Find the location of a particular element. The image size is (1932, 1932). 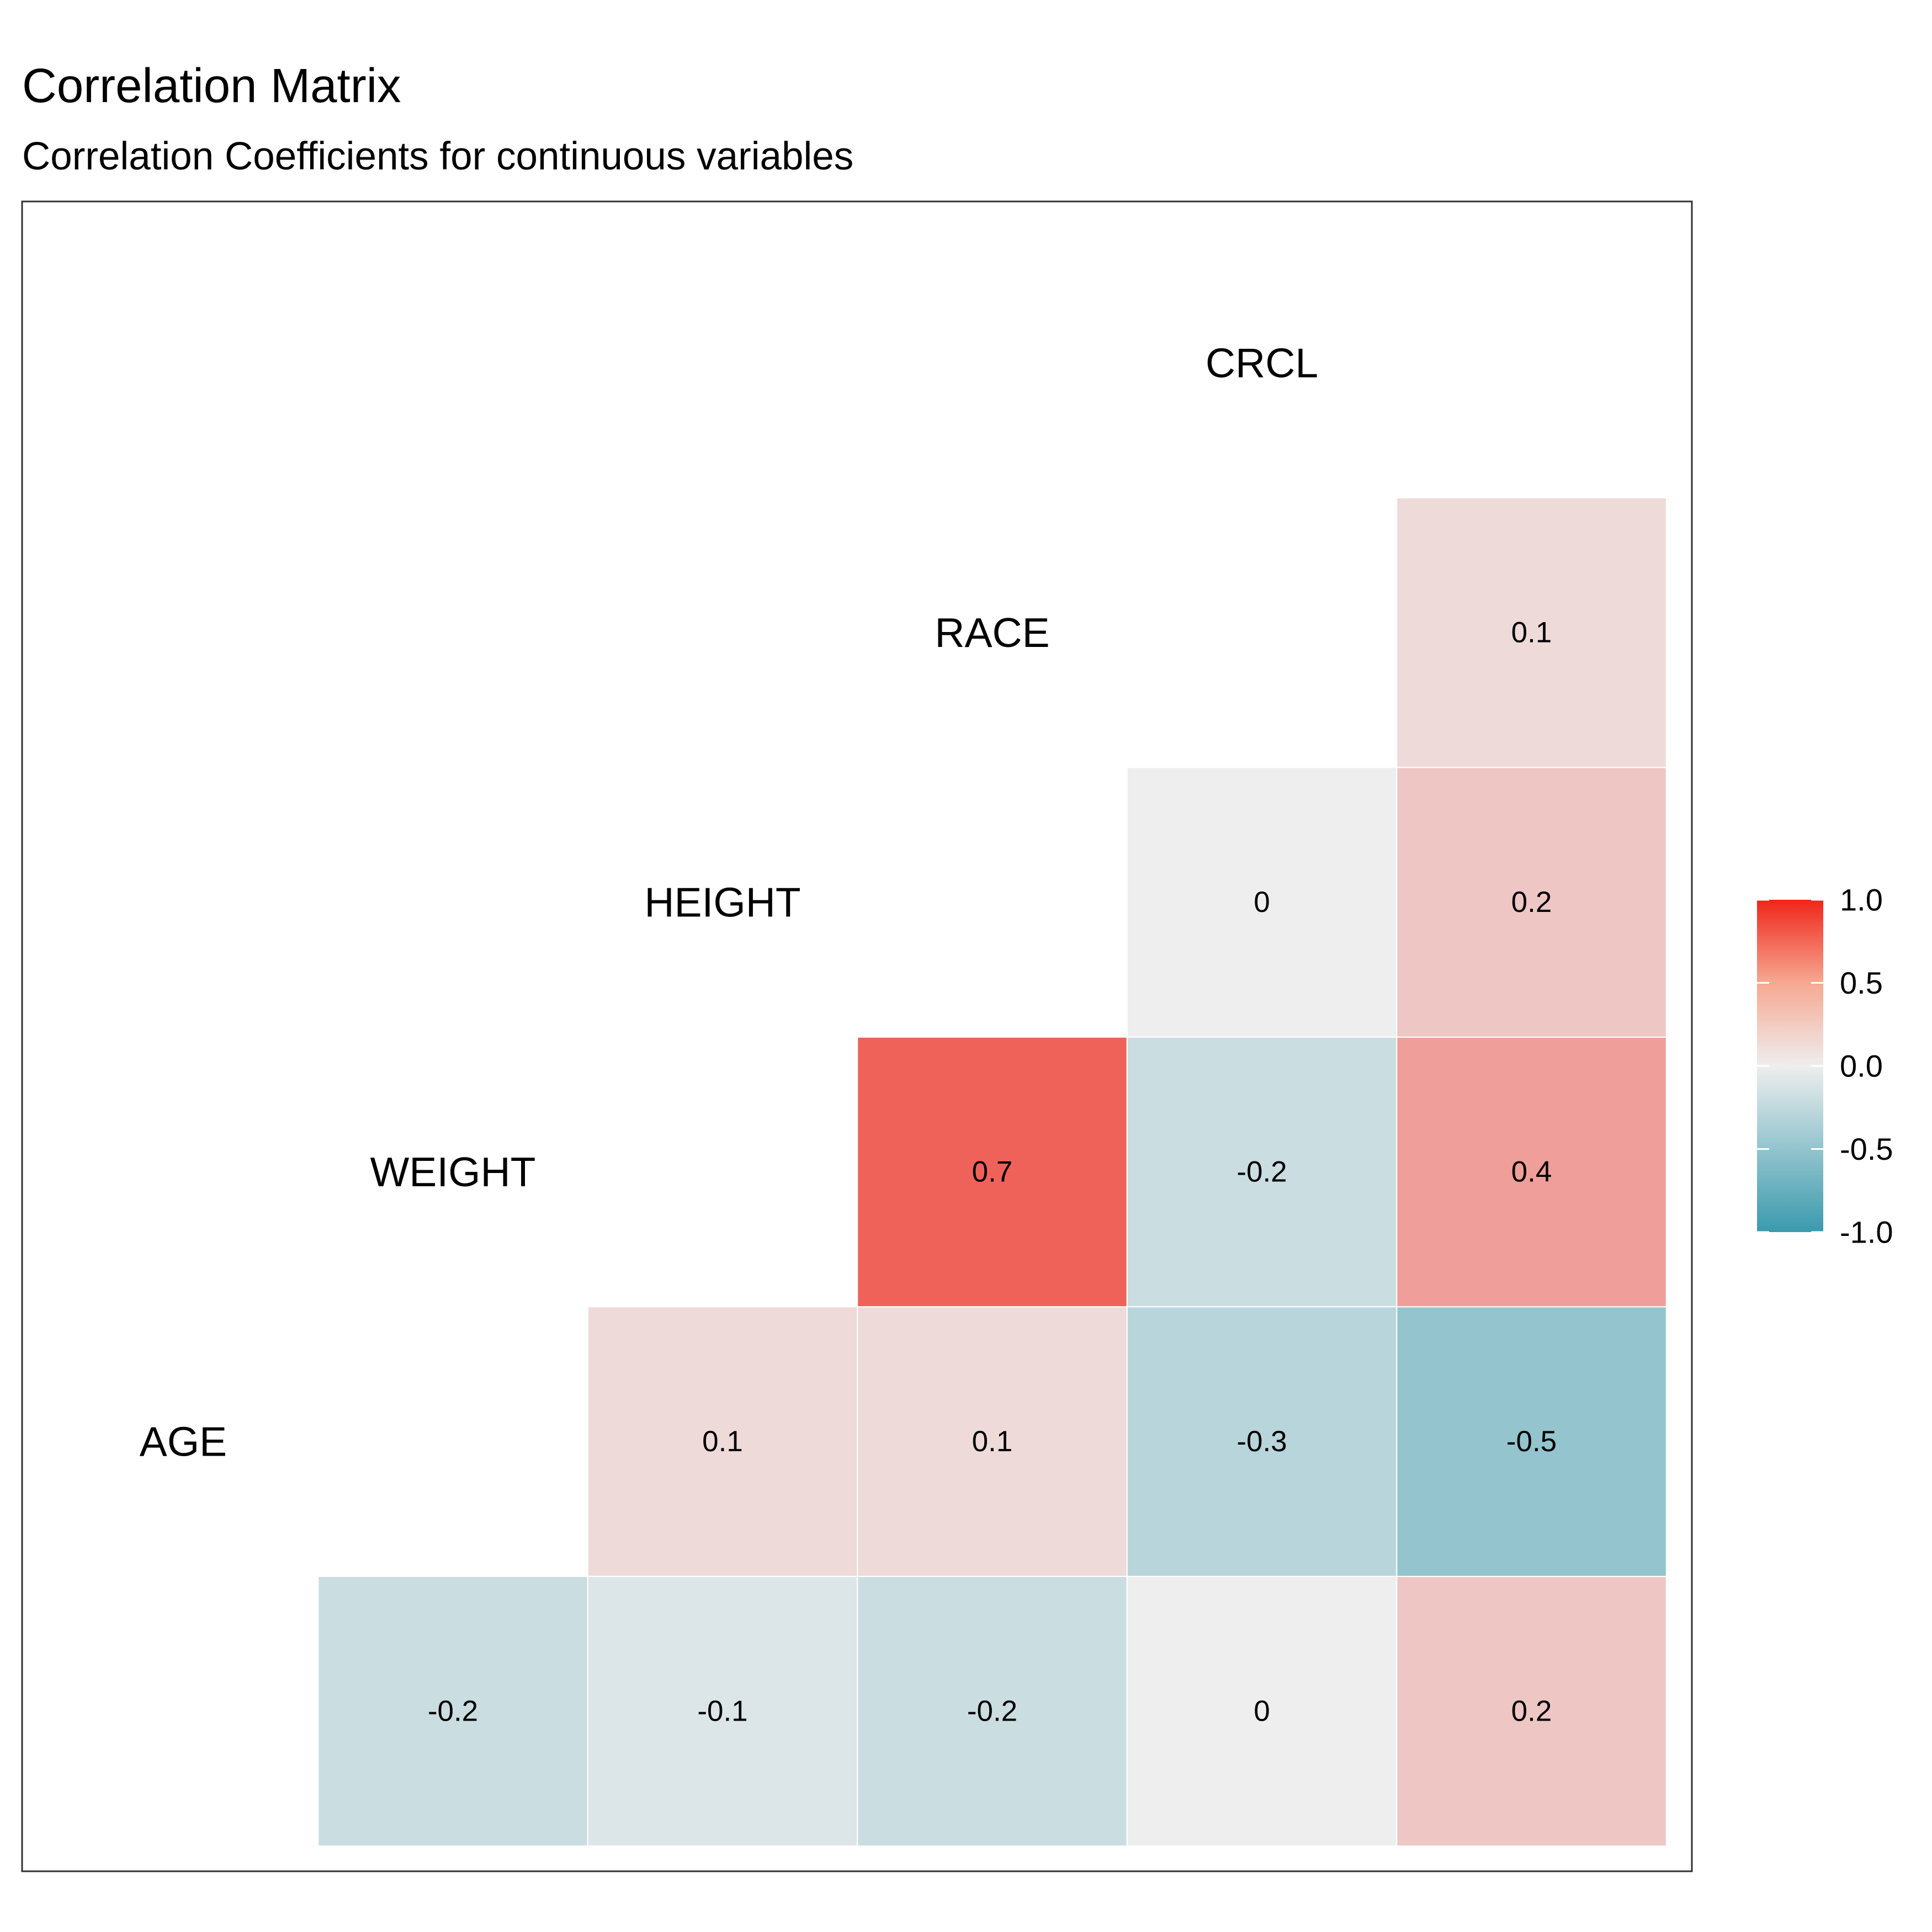

variable-label-race: RACE is located at coordinates (992, 632).